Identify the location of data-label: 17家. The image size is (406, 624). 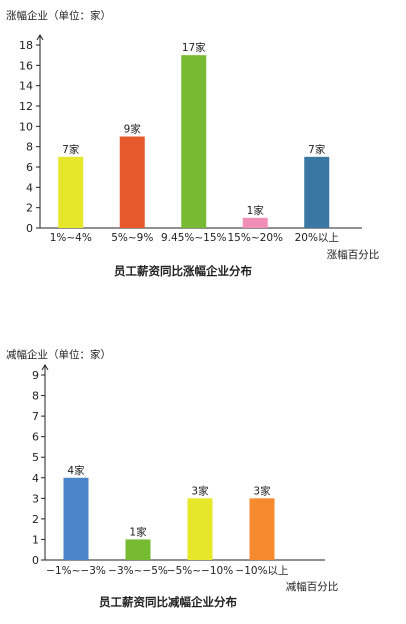
(194, 47).